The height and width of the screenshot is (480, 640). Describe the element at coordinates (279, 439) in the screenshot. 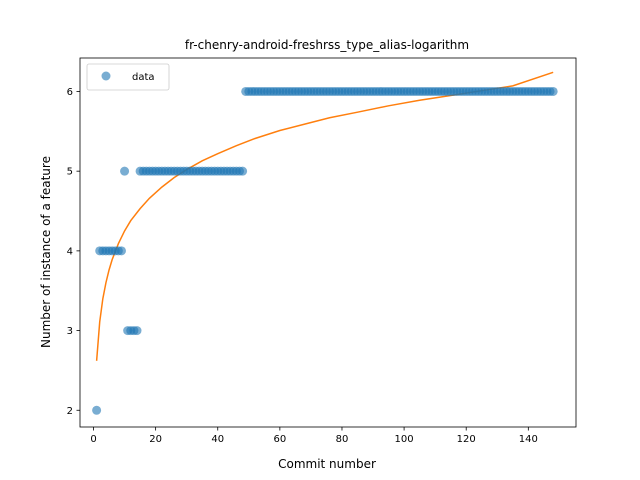

I see `x-tick-label-60: 60` at that location.